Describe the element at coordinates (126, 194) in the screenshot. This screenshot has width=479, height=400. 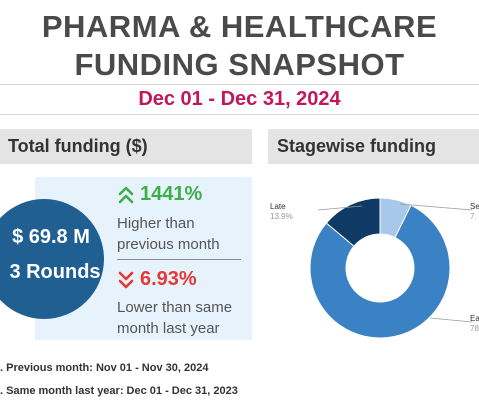
I see `double-chevron-up-icon` at that location.